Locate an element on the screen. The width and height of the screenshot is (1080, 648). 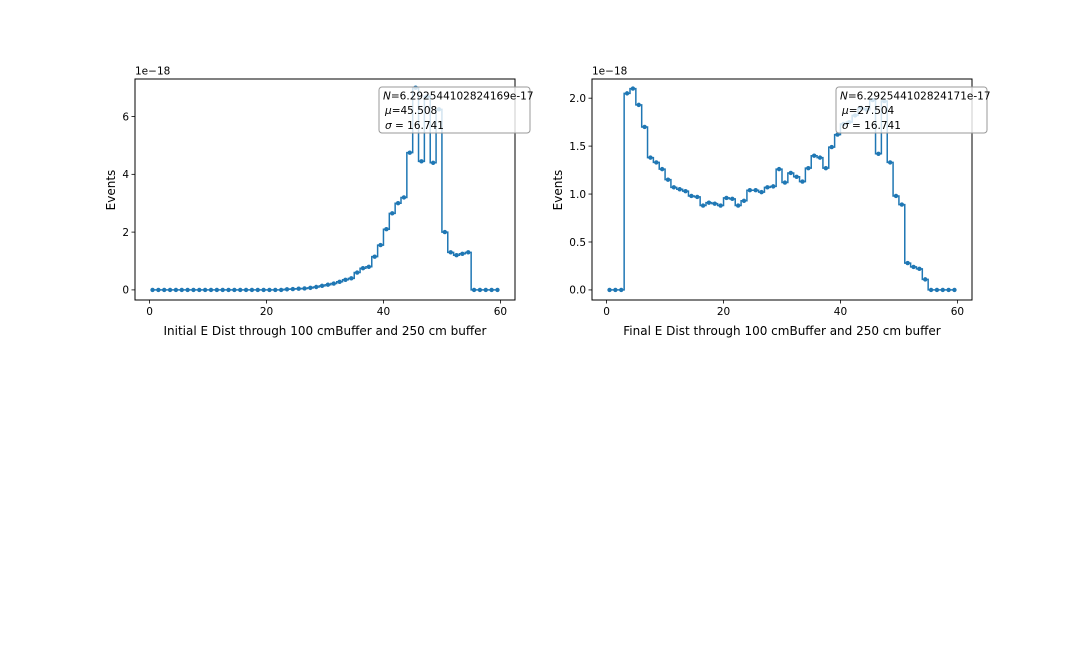
final-energy-y-tick-label: 2.0 is located at coordinates (577, 99).